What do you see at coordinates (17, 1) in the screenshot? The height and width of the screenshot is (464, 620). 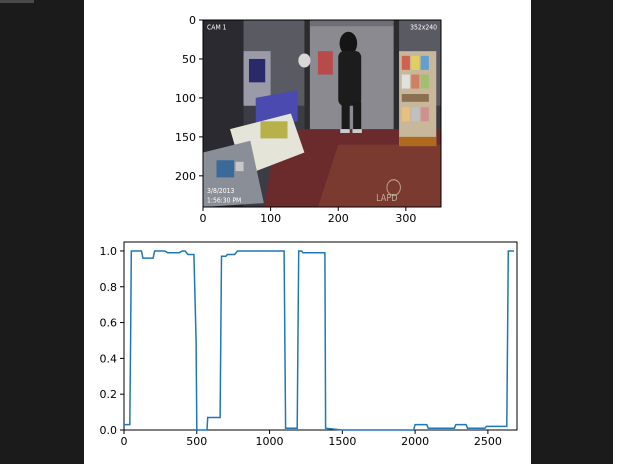 I see `corner-mark` at bounding box center [17, 1].